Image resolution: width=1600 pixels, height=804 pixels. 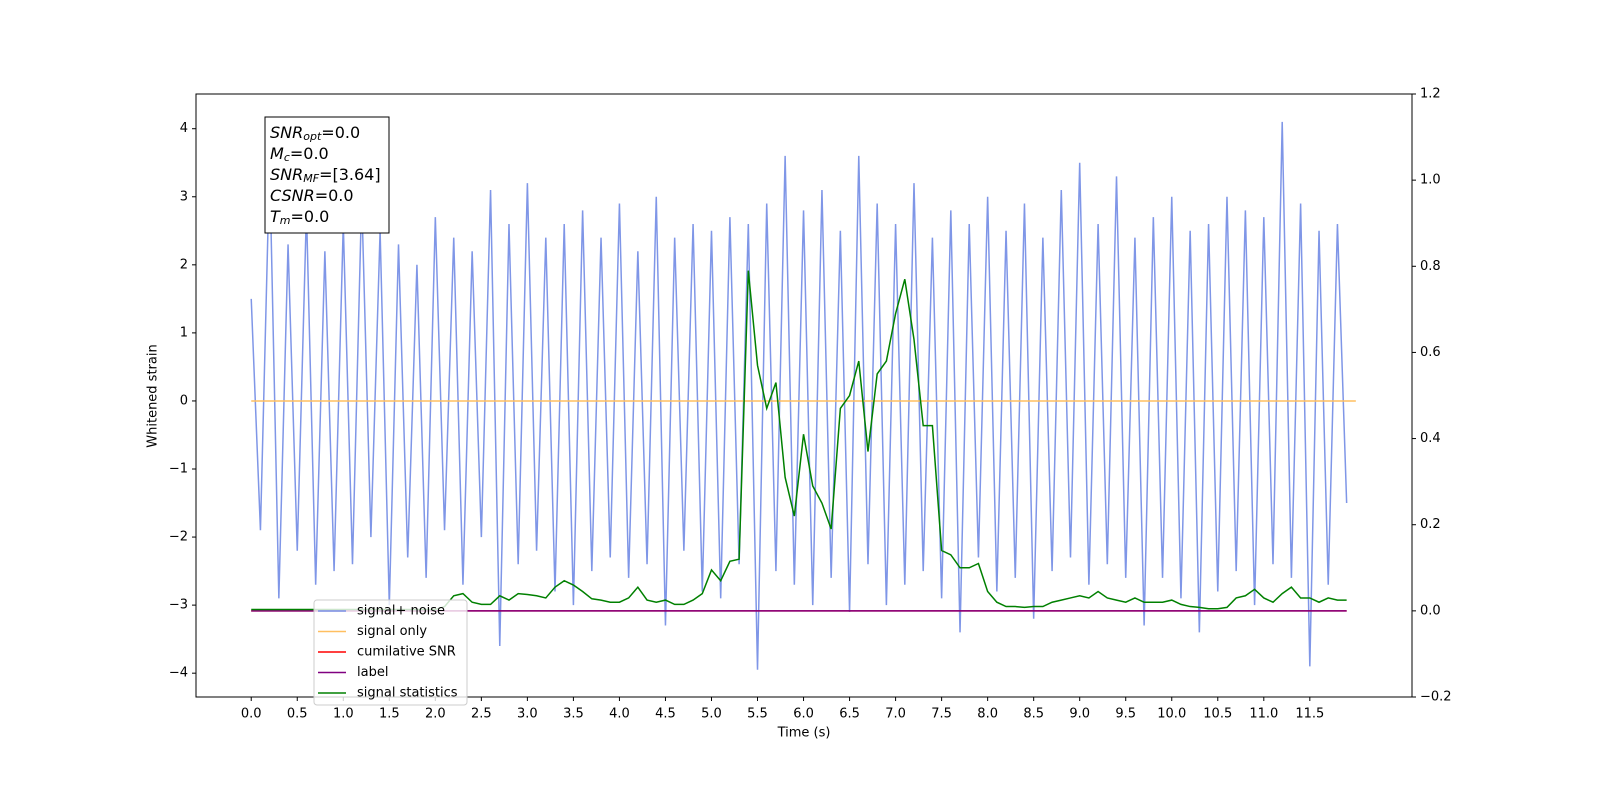 I want to click on x-tick-label: 10.0, so click(x=1171, y=714).